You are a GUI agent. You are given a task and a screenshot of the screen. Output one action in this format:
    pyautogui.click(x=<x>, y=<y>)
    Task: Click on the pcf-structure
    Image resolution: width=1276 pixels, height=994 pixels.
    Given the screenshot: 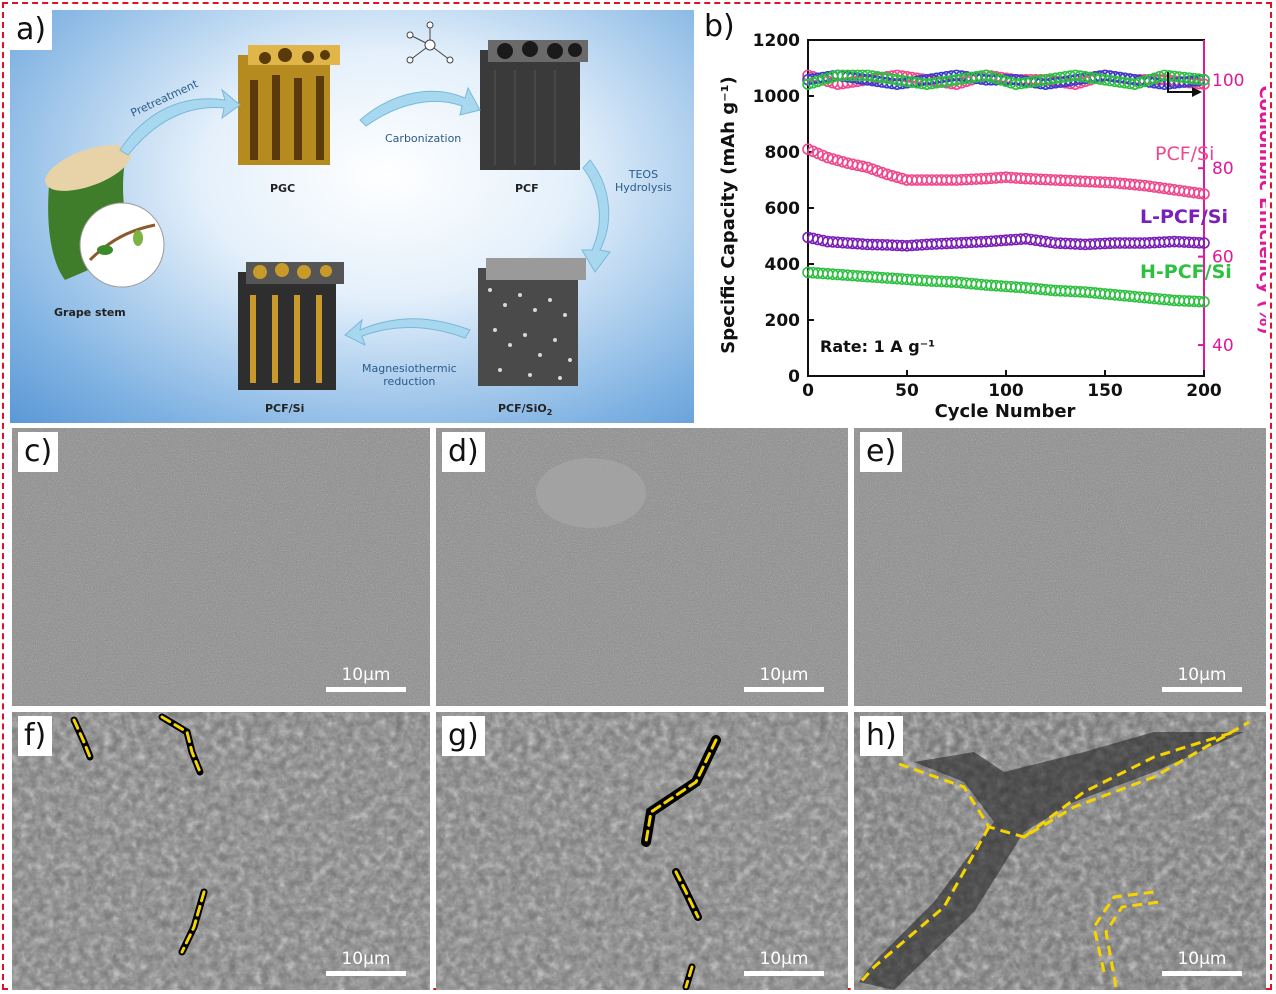 What is the action you would take?
    pyautogui.click(x=534, y=105)
    